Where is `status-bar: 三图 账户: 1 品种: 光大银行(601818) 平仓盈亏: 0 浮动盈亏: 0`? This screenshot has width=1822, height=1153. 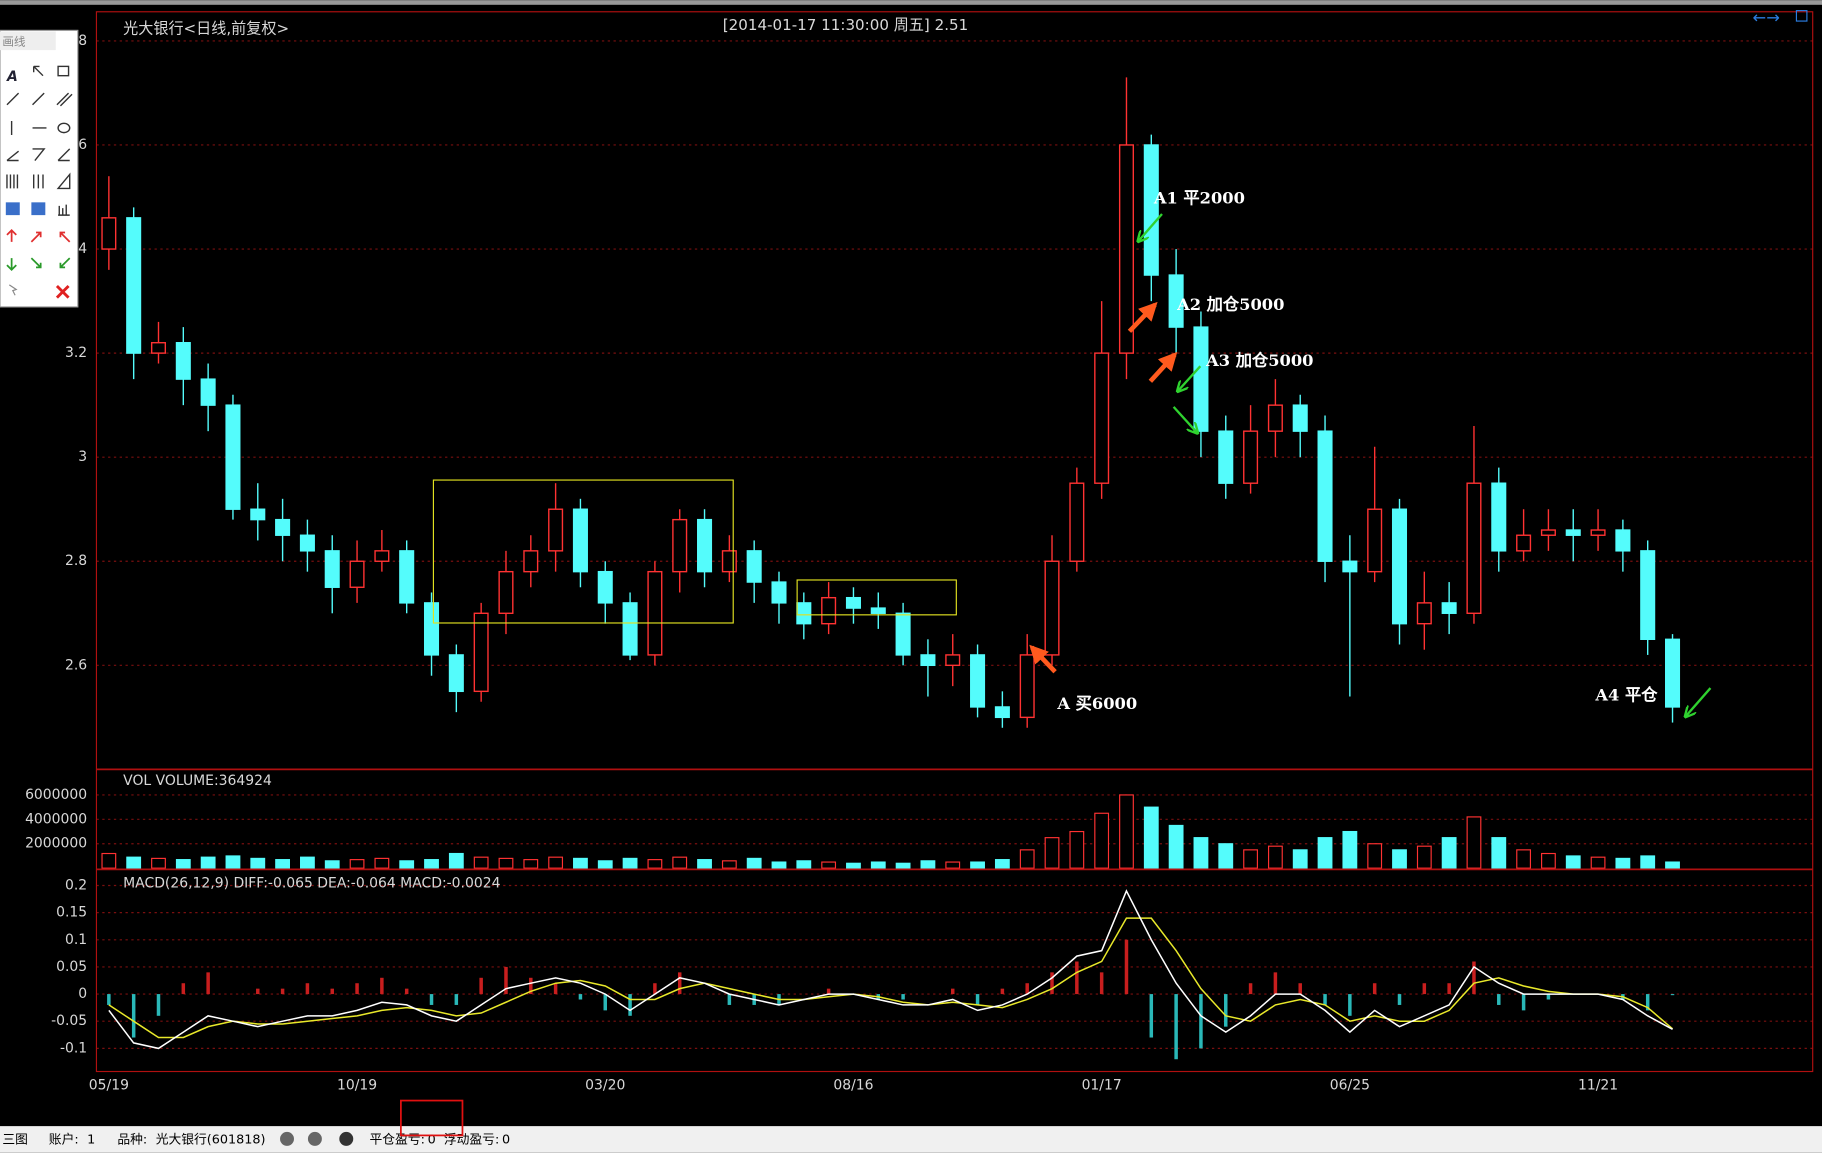 status-bar: 三图 账户: 1 品种: 光大银行(601818) 平仓盈亏: 0 浮动盈亏: 0 is located at coordinates (911, 1139).